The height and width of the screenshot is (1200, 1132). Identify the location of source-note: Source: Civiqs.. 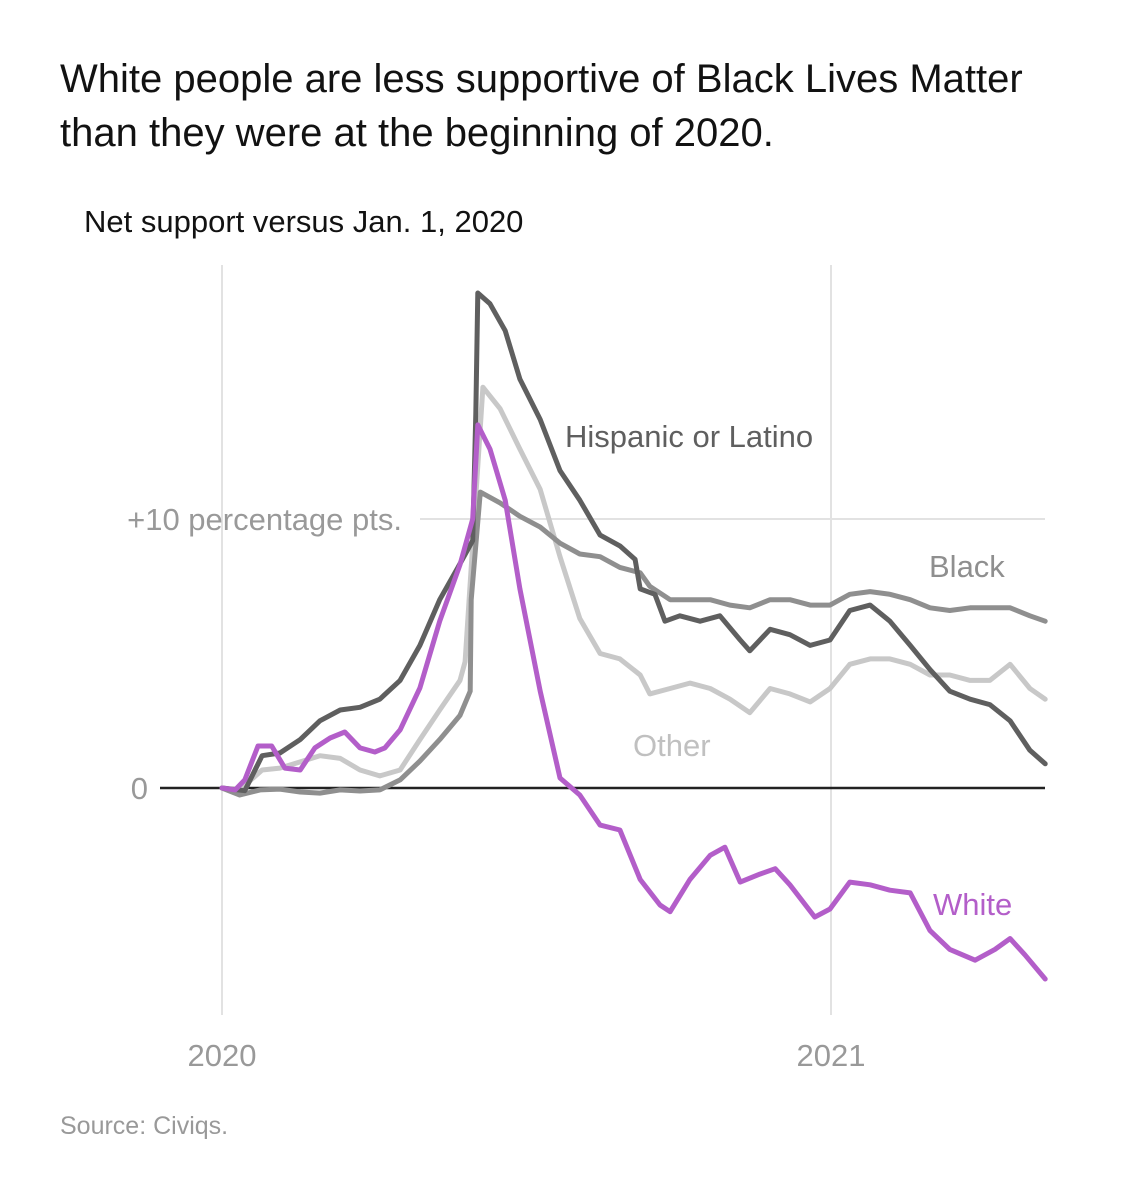
(144, 1126).